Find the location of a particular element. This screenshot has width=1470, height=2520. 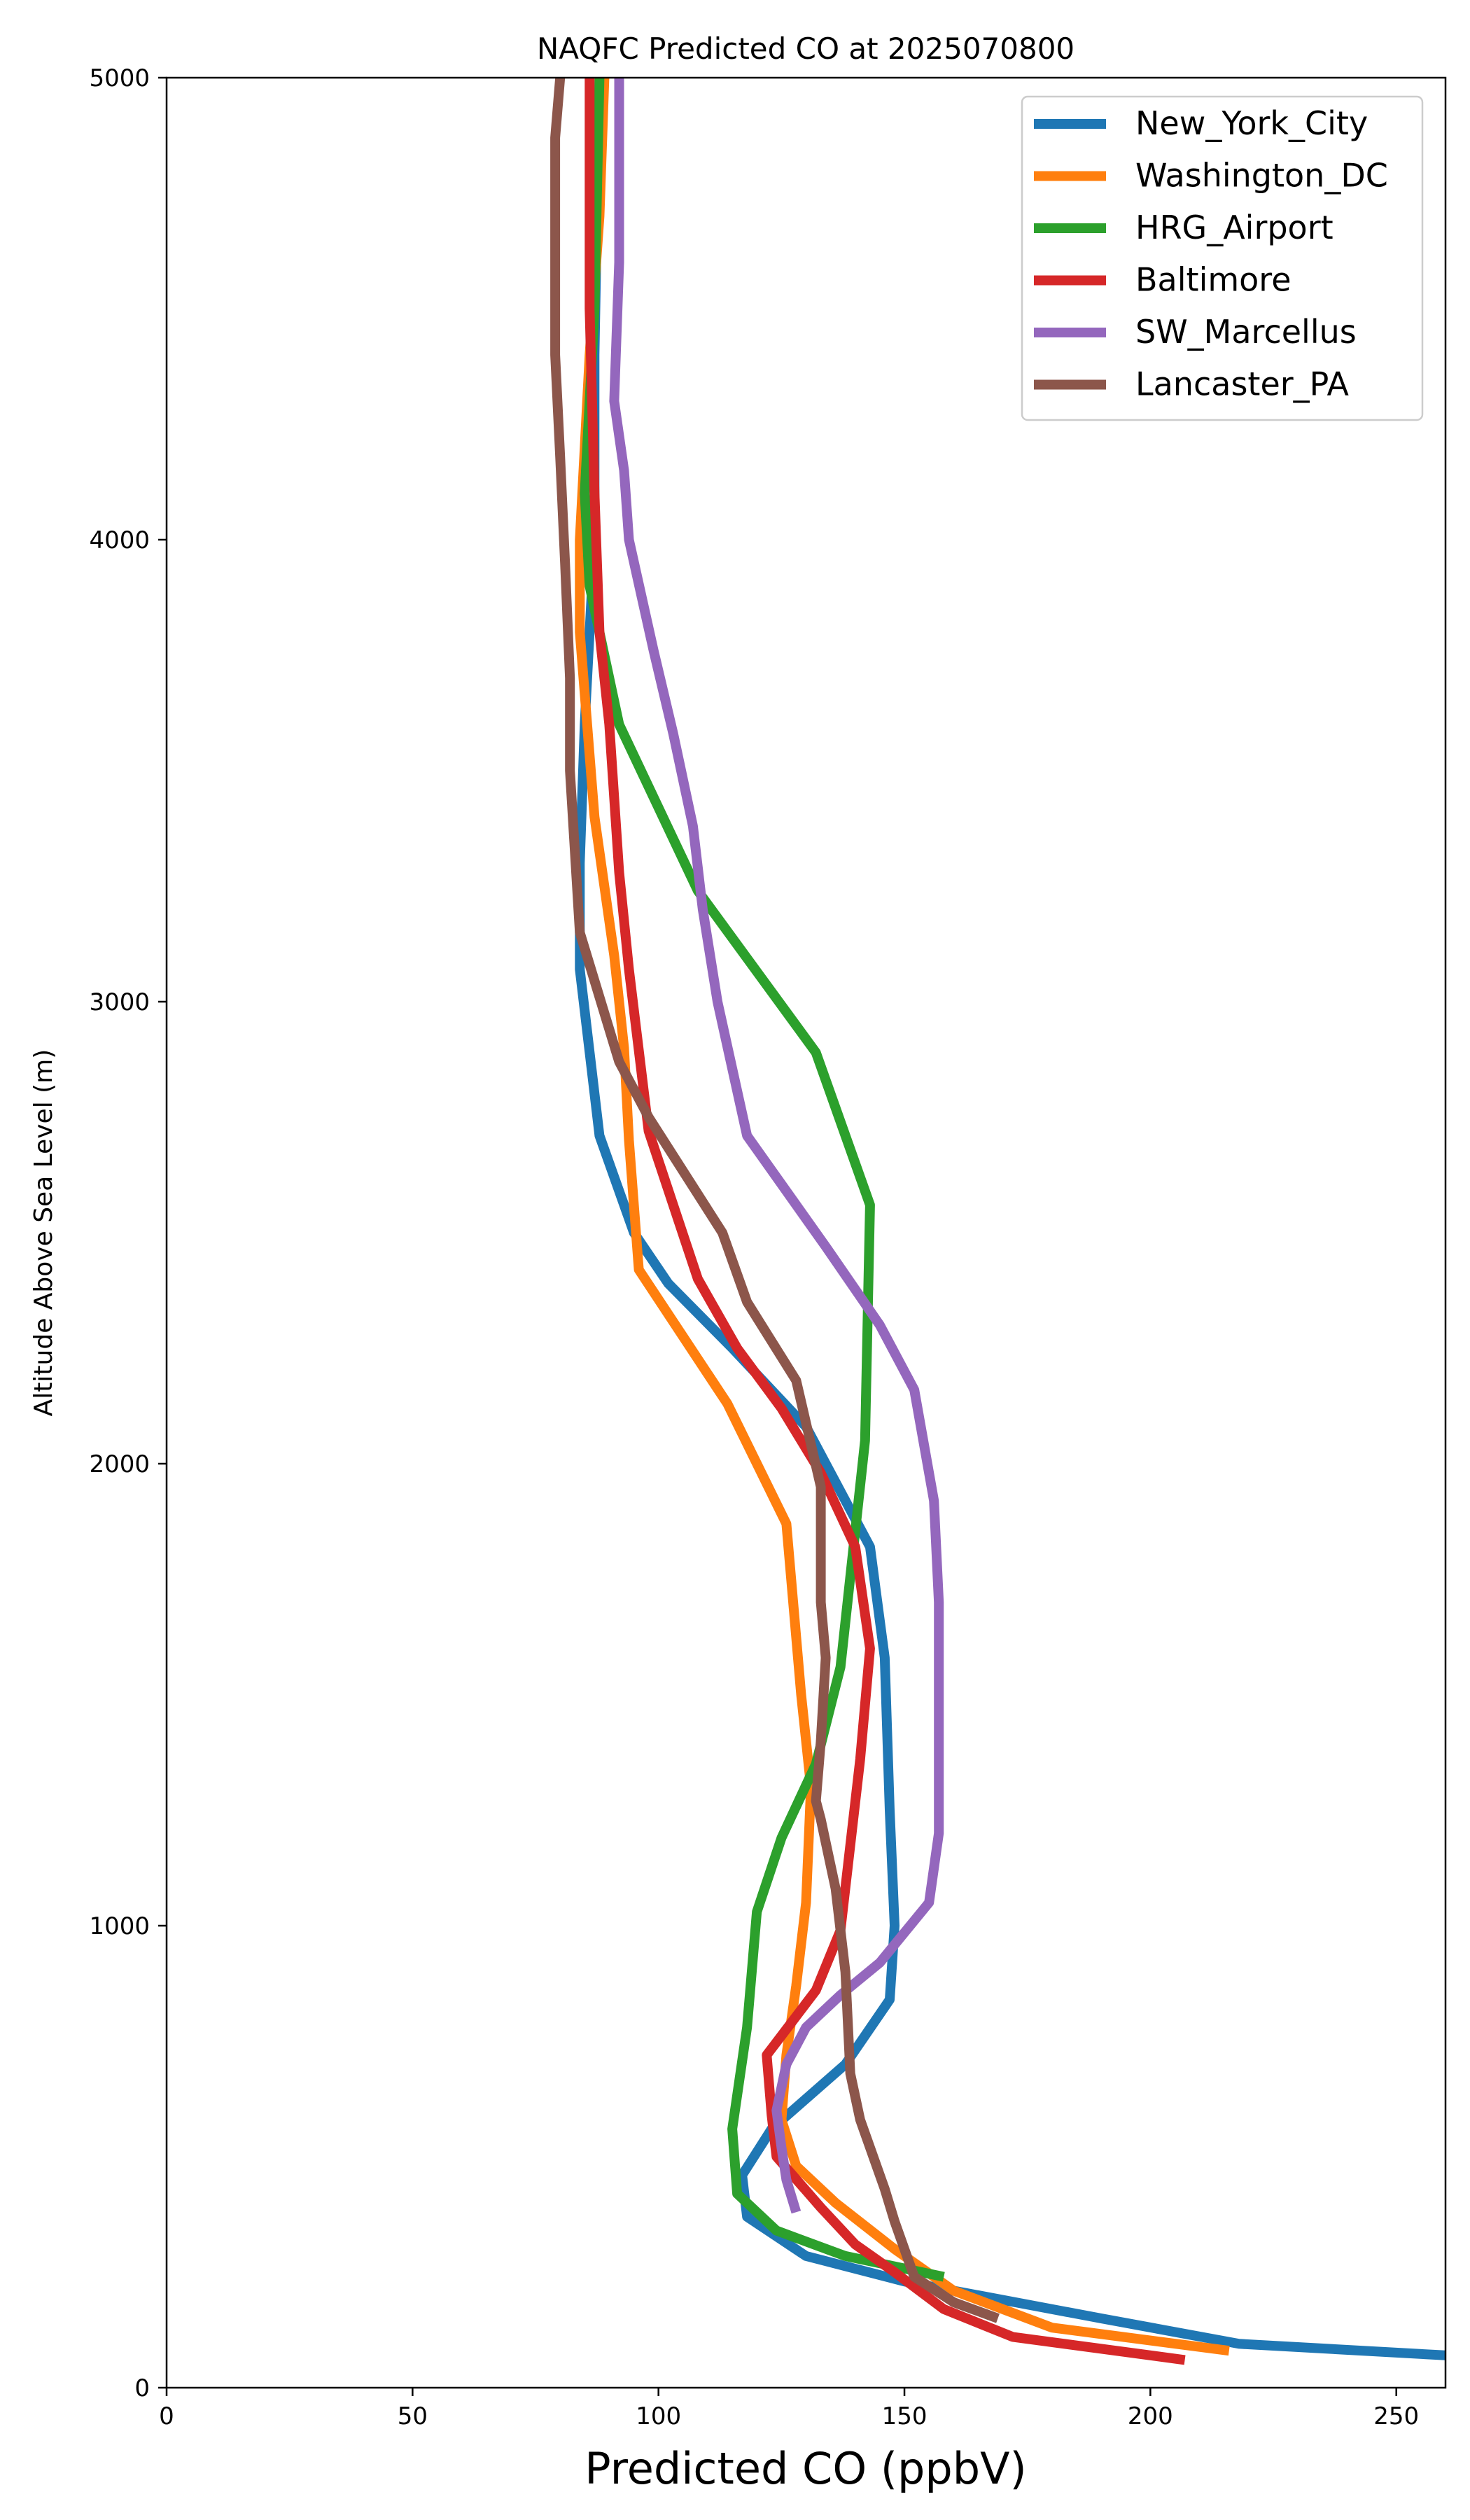

x-tick-label: 200 is located at coordinates (1150, 2416).